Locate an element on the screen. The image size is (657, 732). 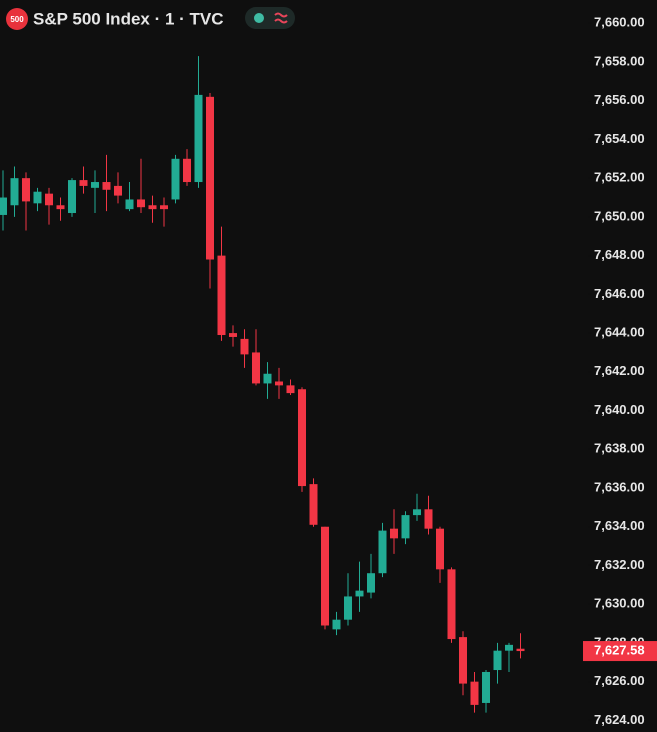
y-tick-label: 7,646.00 is located at coordinates (619, 293).